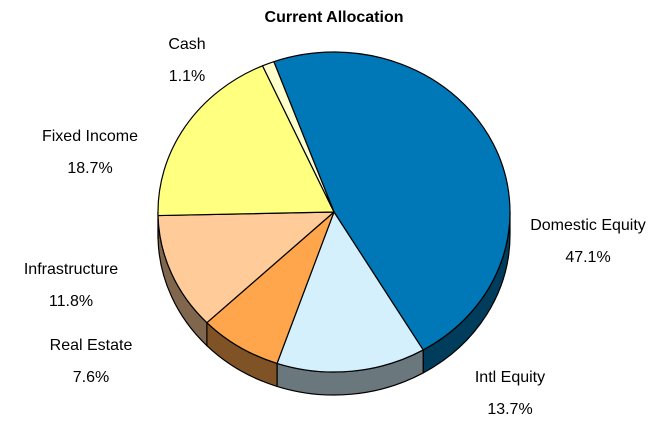 The height and width of the screenshot is (421, 672). Describe the element at coordinates (186, 44) in the screenshot. I see `slice-label: Cash` at that location.